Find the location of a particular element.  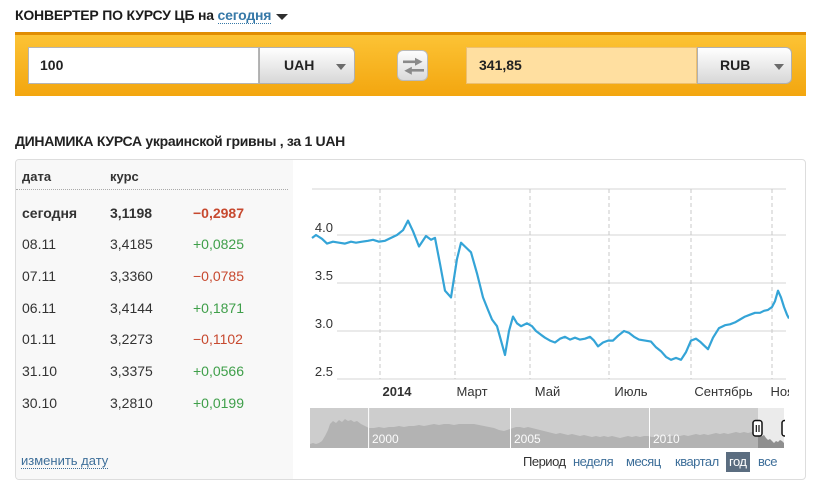

svg-text: Июль is located at coordinates (630, 391).